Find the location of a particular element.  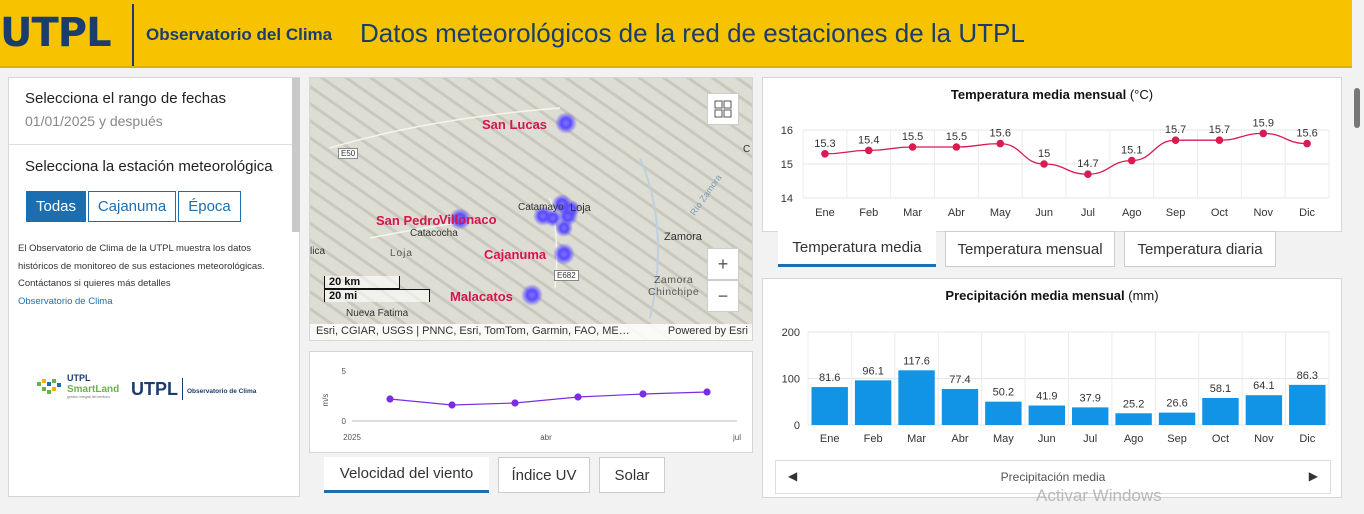

road-label: E50 is located at coordinates (348, 153).